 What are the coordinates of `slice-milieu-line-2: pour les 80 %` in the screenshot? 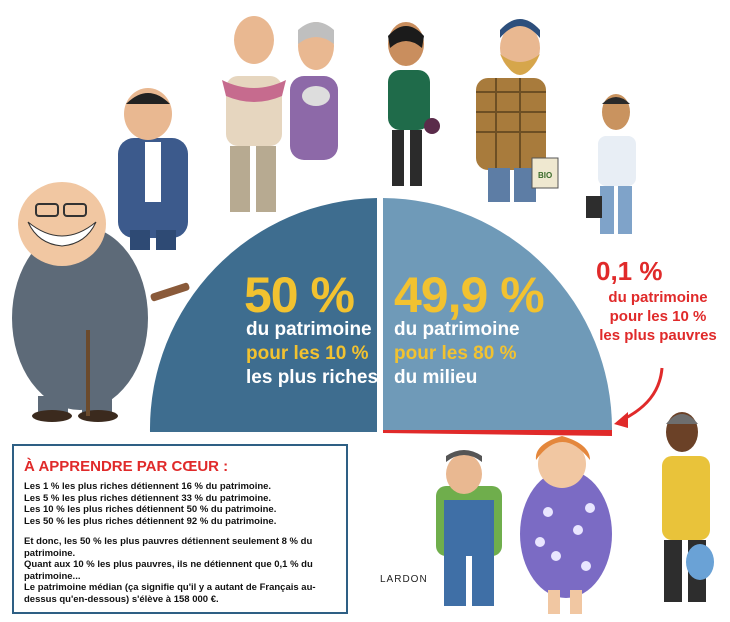 It's located at (455, 353).